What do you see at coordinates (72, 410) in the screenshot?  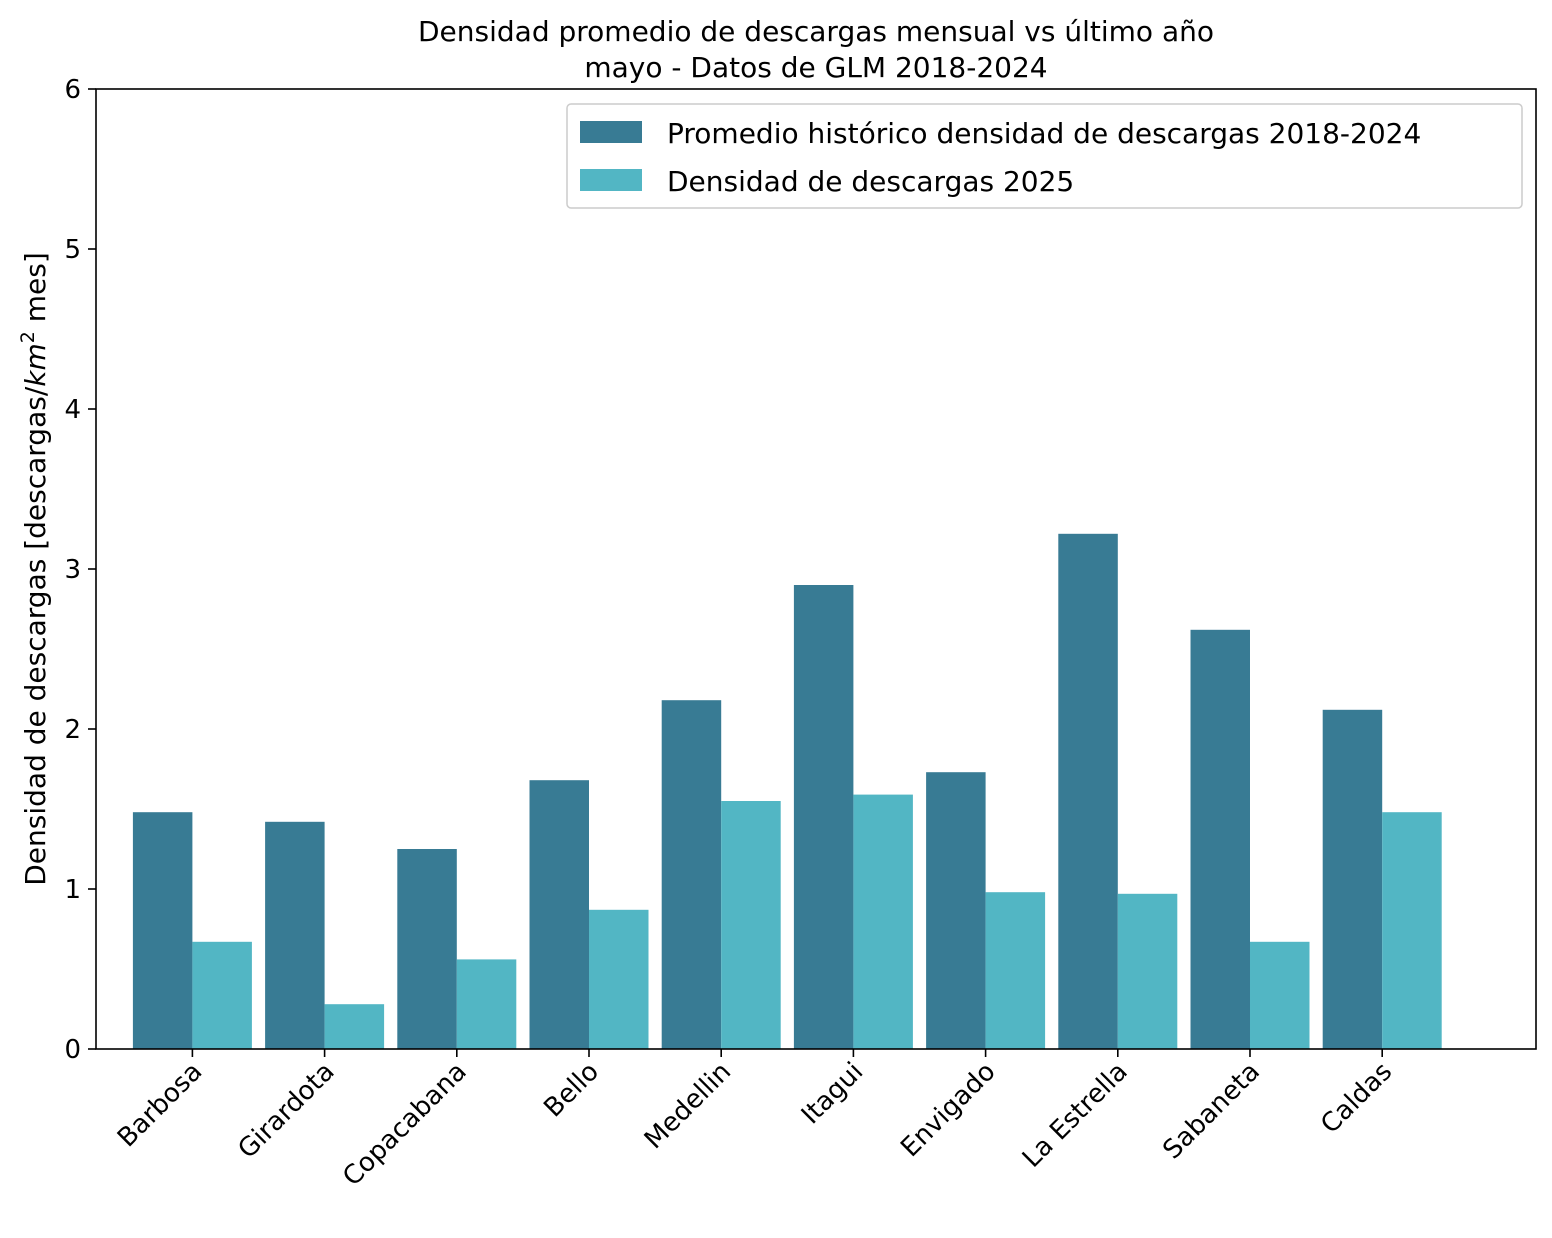 I see `y-tick-label: 4` at bounding box center [72, 410].